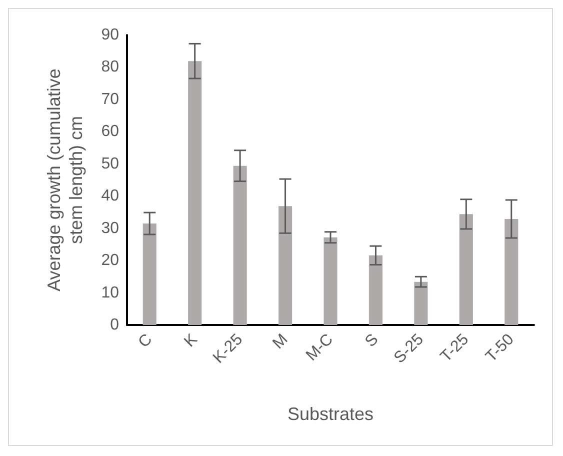 This screenshot has height=456, width=563. I want to click on x-tick-label: C, so click(145, 341).